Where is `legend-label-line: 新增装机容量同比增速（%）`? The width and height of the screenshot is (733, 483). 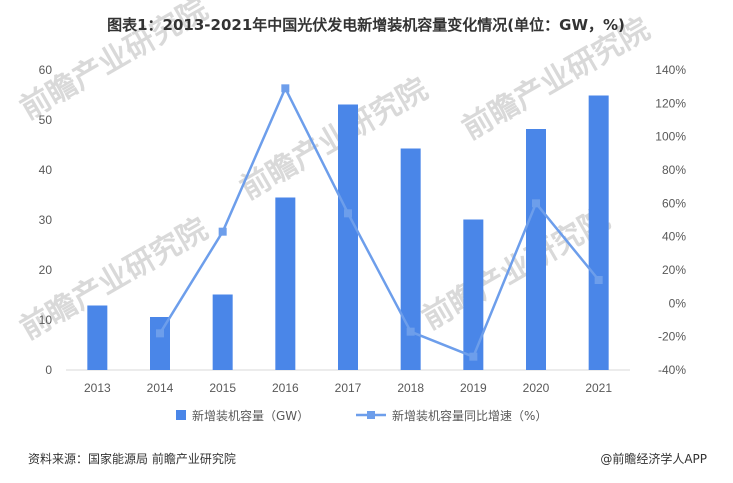
legend-label-line: 新增装机容量同比增速（%） is located at coordinates (469, 415).